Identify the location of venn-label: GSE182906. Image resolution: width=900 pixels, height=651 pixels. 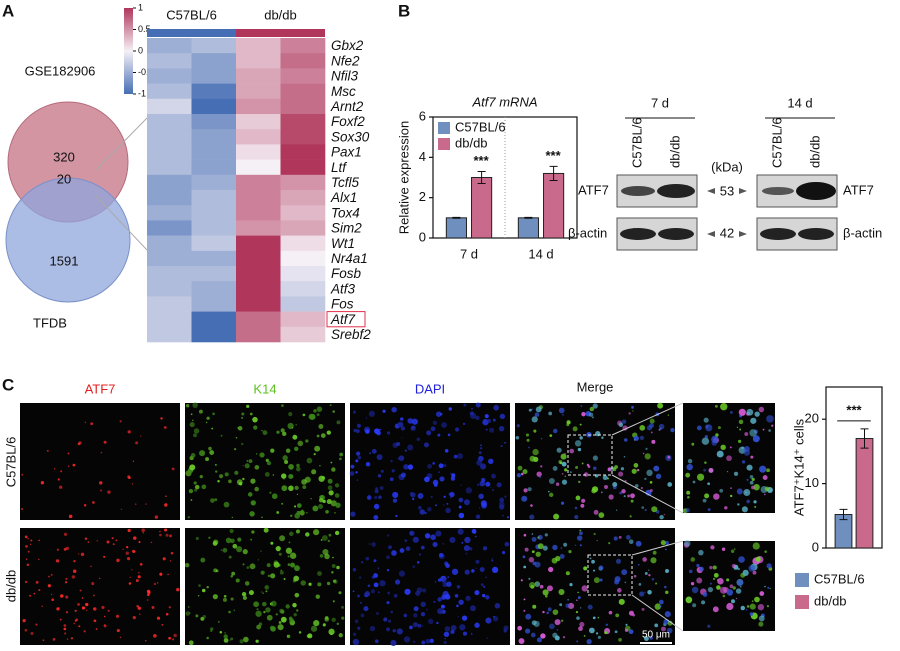
(60, 70).